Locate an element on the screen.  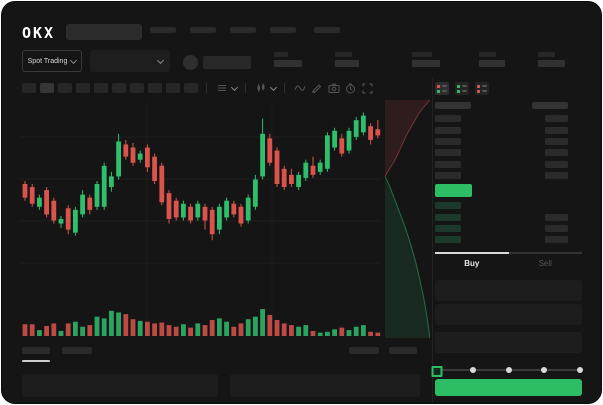
total-input is located at coordinates (508, 342).